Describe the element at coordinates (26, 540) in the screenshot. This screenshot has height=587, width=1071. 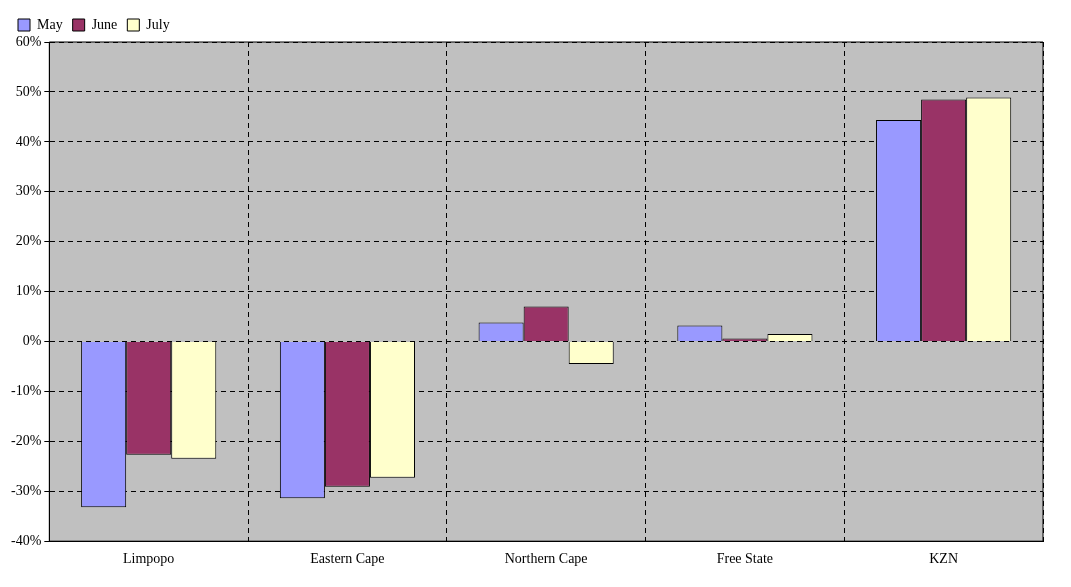
I see `y-tick-label: -40%` at that location.